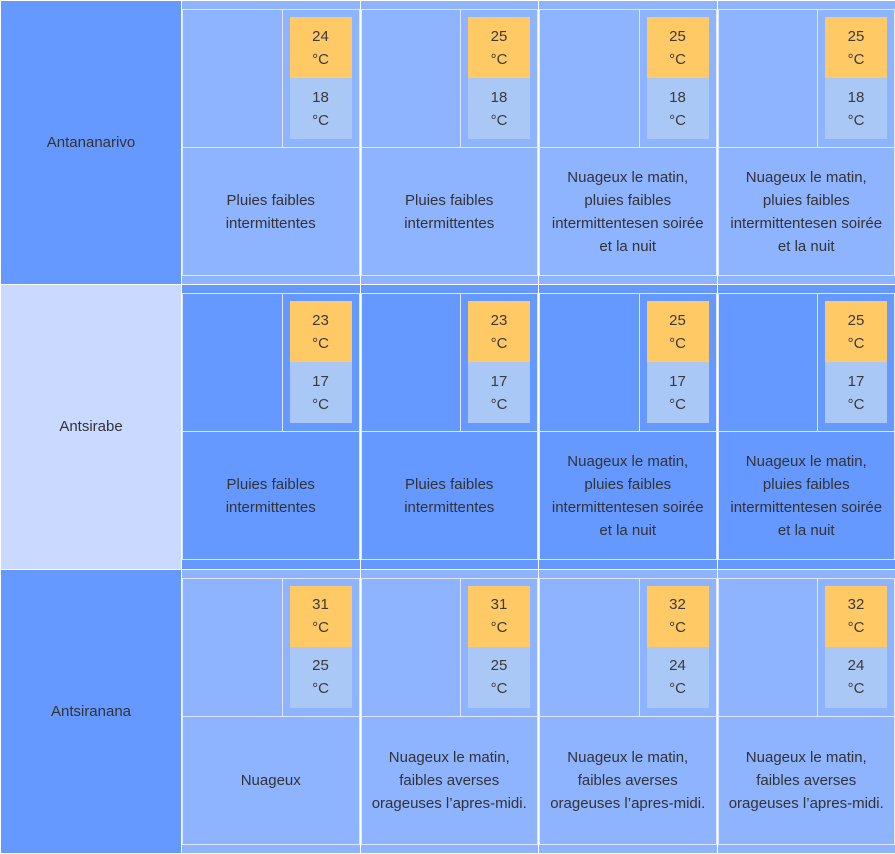  Describe the element at coordinates (270, 780) in the screenshot. I see `weather-description: Nuageux` at that location.